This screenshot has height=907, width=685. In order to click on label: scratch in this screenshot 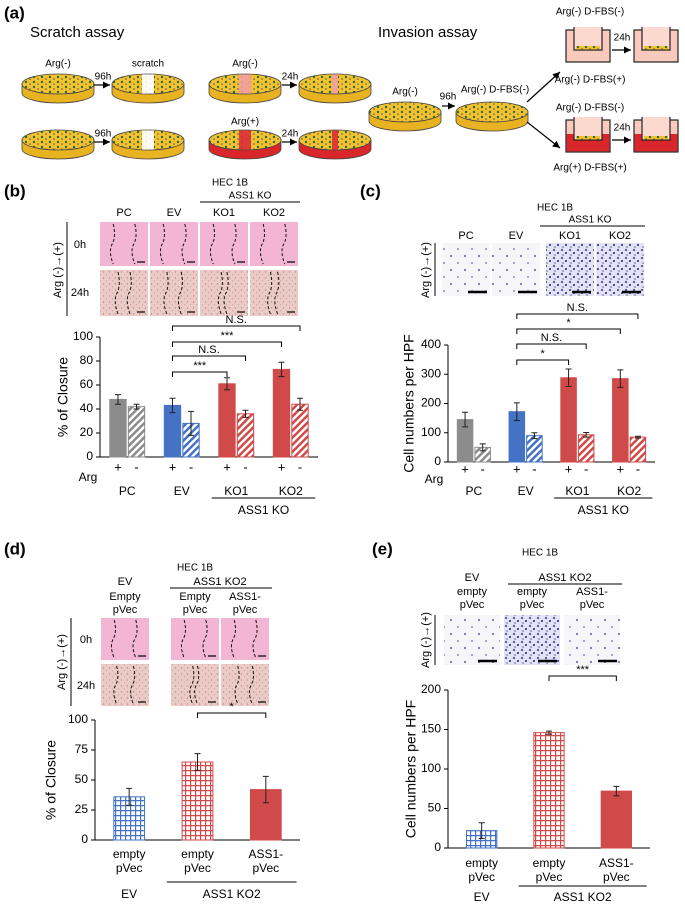, I will do `click(148, 64)`.